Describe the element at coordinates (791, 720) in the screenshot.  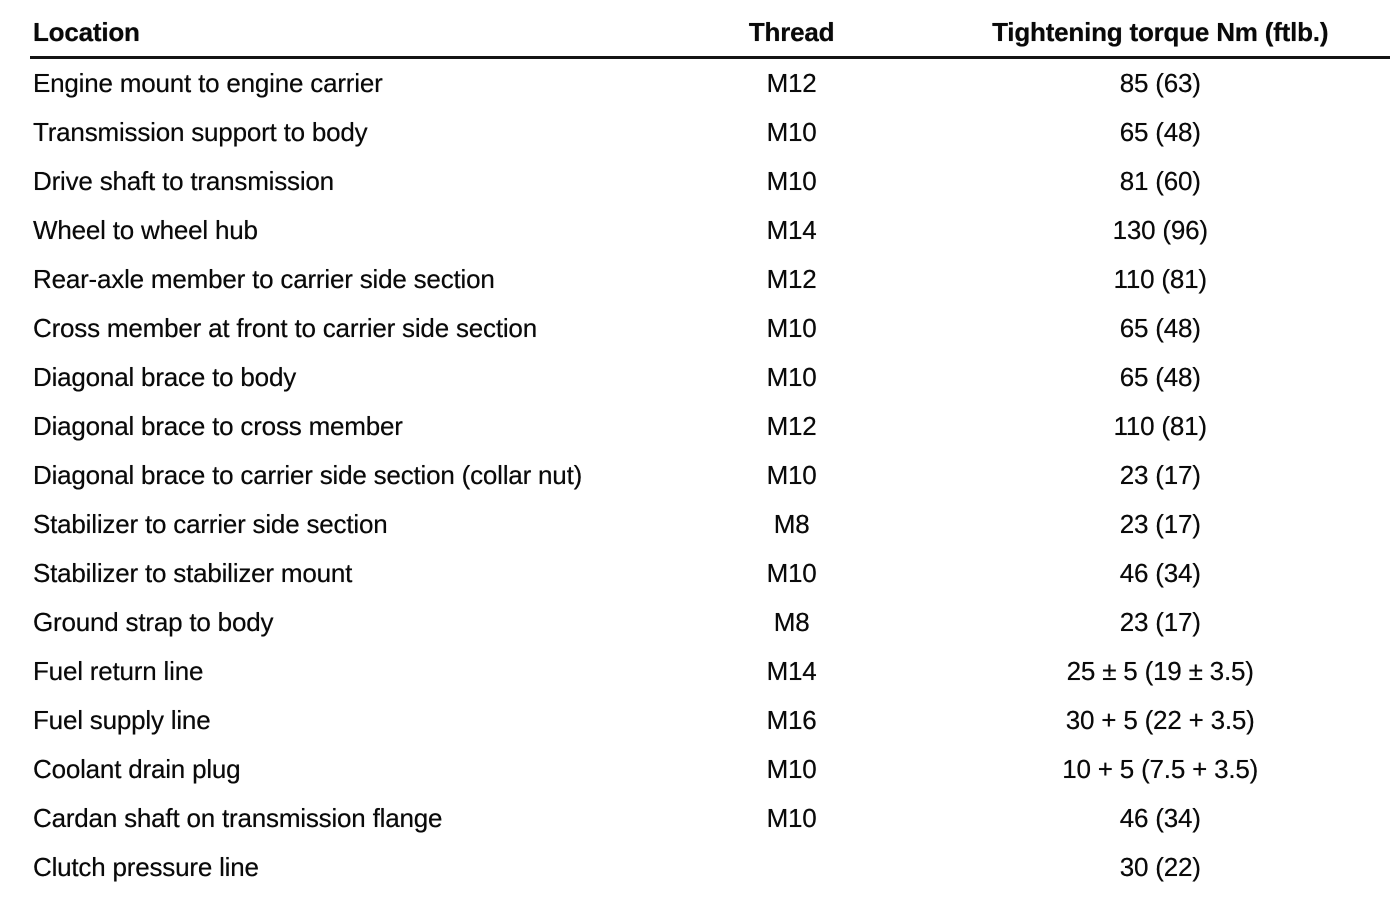
I see `thread-cell: M16` at that location.